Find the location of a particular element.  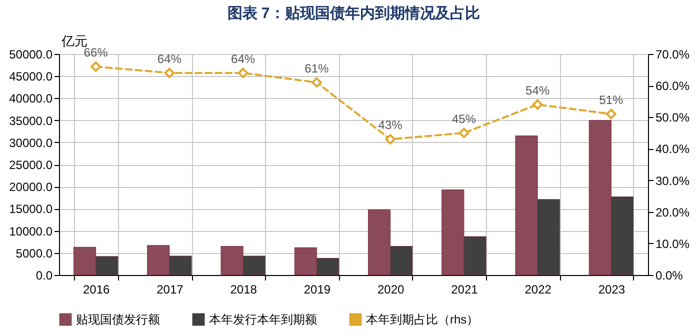

y2-tick-label: 40.0% is located at coordinates (673, 149).